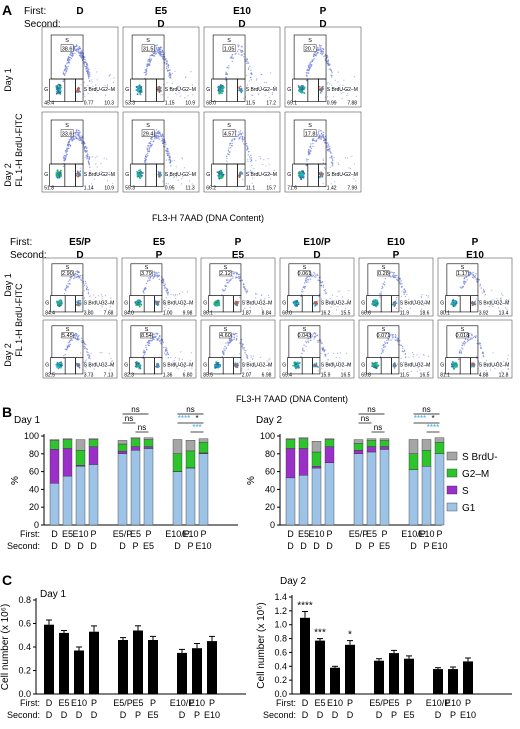  Describe the element at coordinates (409, 703) in the screenshot. I see `x-tick-label-first: P` at that location.